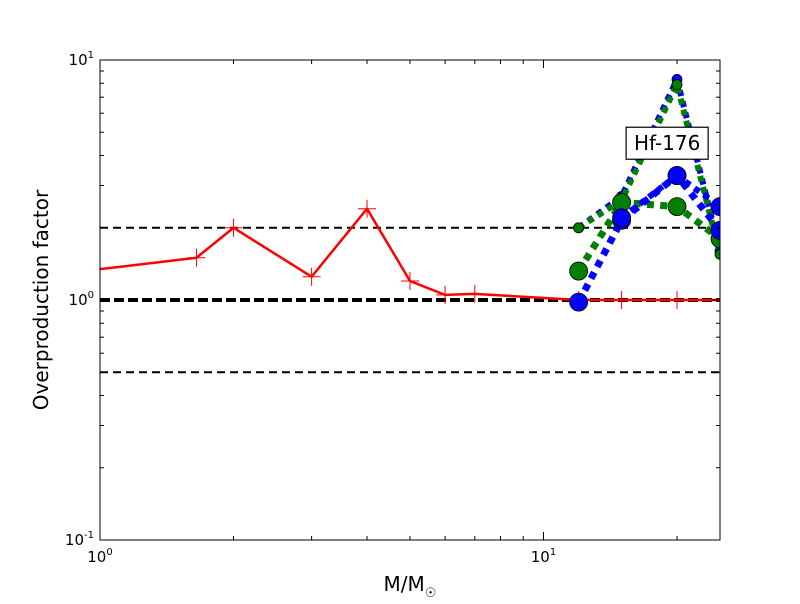  I want to click on x-tick-label-exponent: 1, so click(553, 552).